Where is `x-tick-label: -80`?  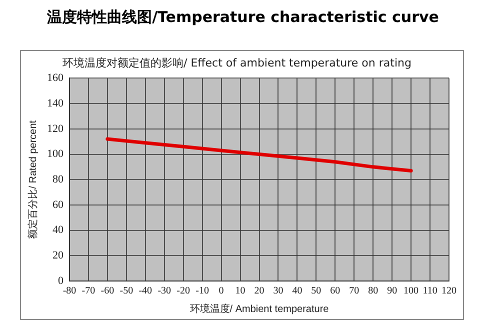 x-tick-label: -80 is located at coordinates (69, 291).